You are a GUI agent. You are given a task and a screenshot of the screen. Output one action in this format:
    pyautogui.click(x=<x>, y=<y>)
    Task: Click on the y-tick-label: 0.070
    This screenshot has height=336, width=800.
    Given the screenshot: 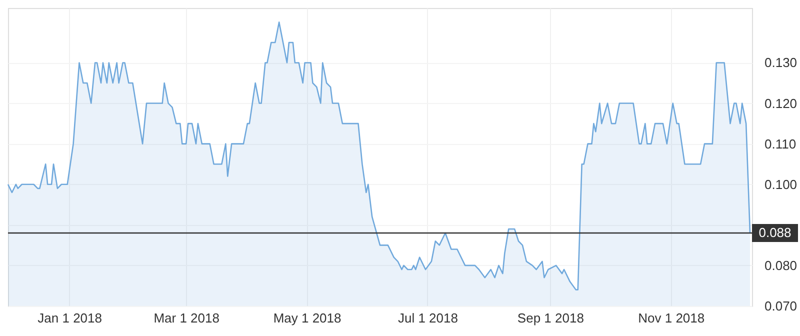 What is the action you would take?
    pyautogui.click(x=781, y=306)
    